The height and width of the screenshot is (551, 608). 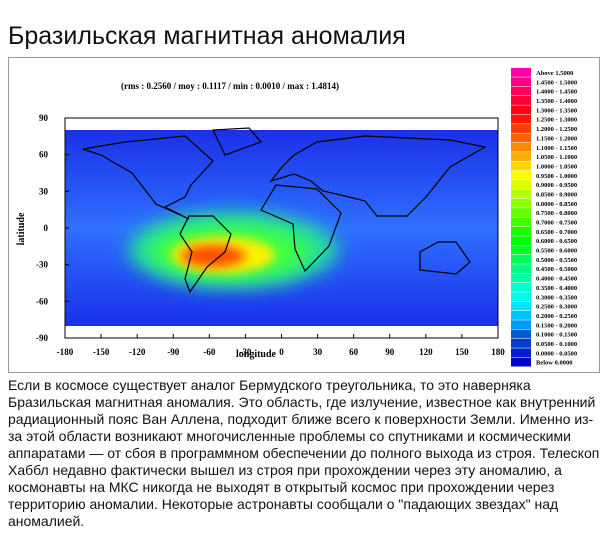 I want to click on legend-label: Above 1.5000, so click(x=554, y=73).